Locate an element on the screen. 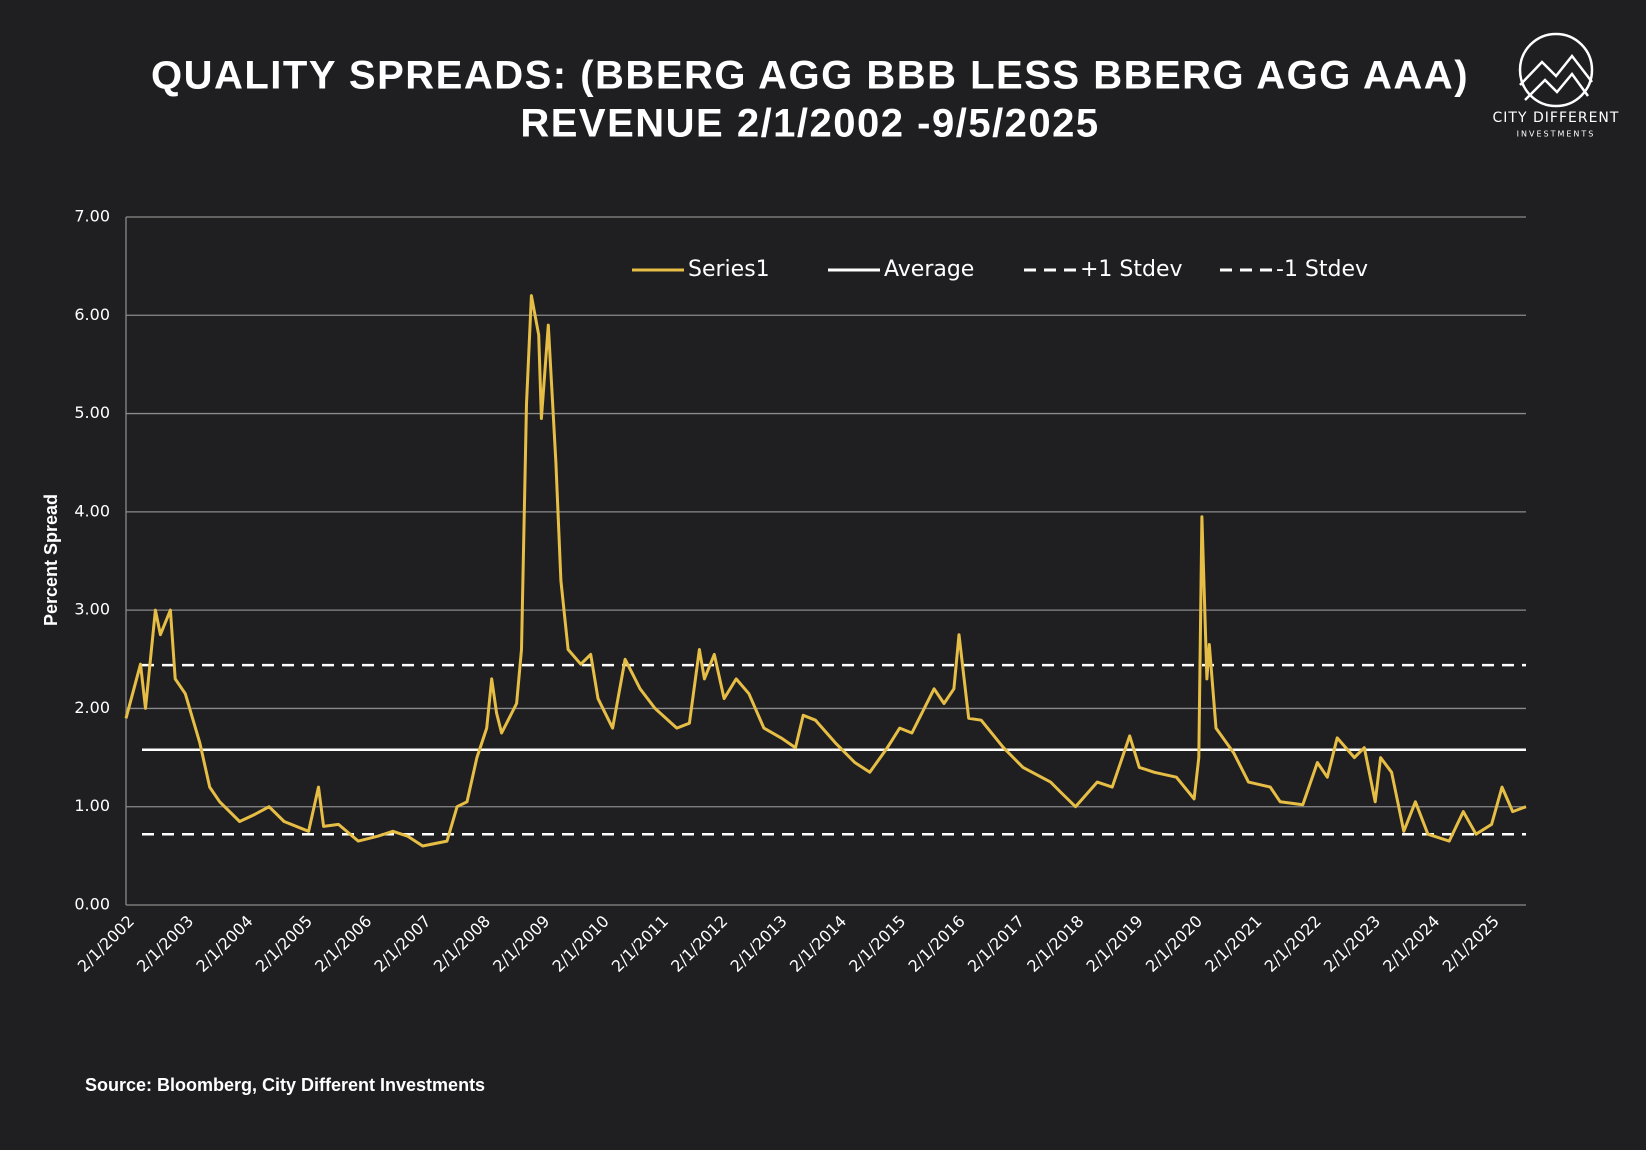 Image resolution: width=1646 pixels, height=1150 pixels. y-tick-label: 6.00 is located at coordinates (92, 314).